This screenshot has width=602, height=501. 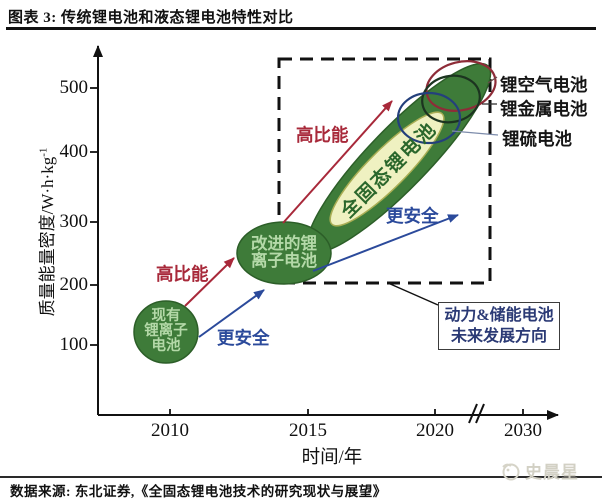 What do you see at coordinates (523, 430) in the screenshot?
I see `x-tick-2030: 2030` at bounding box center [523, 430].